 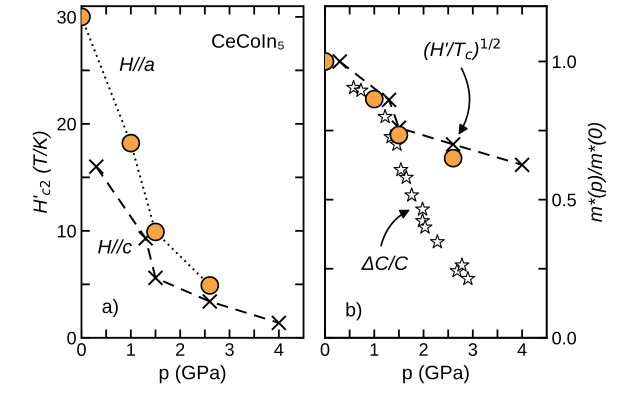 What do you see at coordinates (564, 200) in the screenshot?
I see `y2-tick-label: 0.5` at bounding box center [564, 200].